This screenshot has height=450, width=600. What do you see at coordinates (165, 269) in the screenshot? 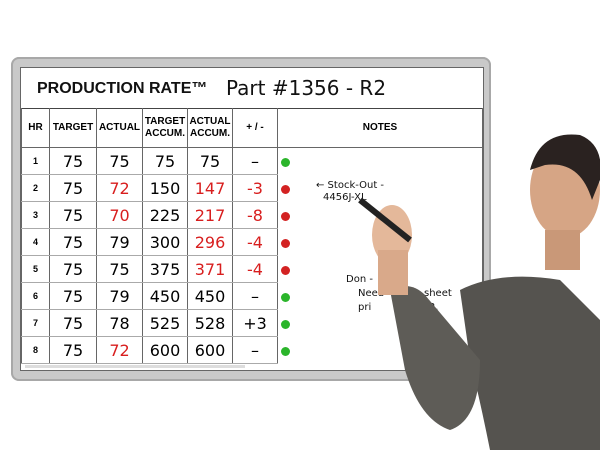
I see `cell-target-accum: 375` at bounding box center [165, 269].